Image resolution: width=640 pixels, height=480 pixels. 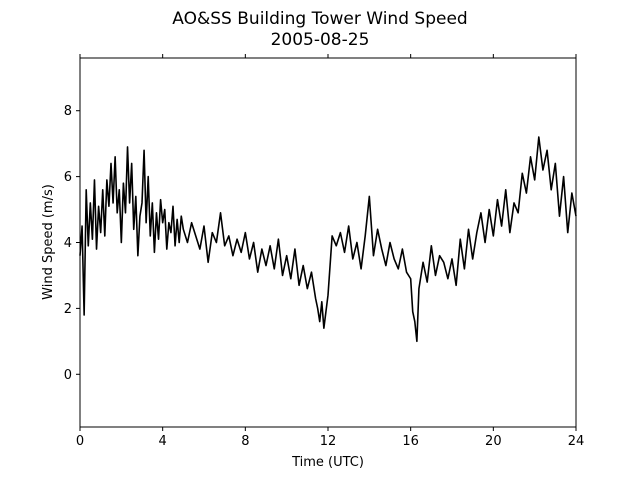 What do you see at coordinates (80, 441) in the screenshot?
I see `x-tick-label: 0` at bounding box center [80, 441].